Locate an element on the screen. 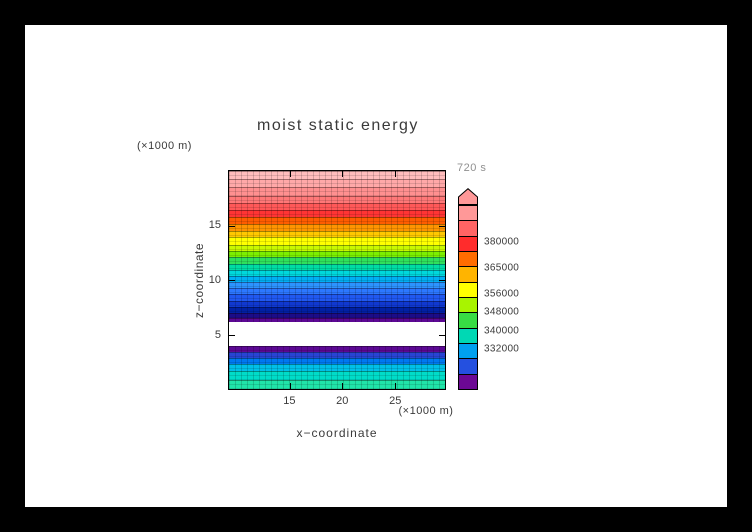  x-tick-label: 15 is located at coordinates (289, 401).